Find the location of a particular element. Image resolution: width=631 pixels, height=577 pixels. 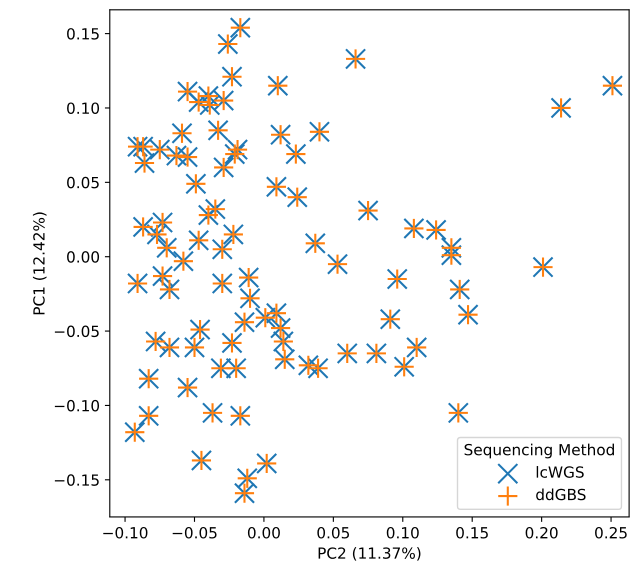

y-tick-label: −0.15 is located at coordinates (76, 480).